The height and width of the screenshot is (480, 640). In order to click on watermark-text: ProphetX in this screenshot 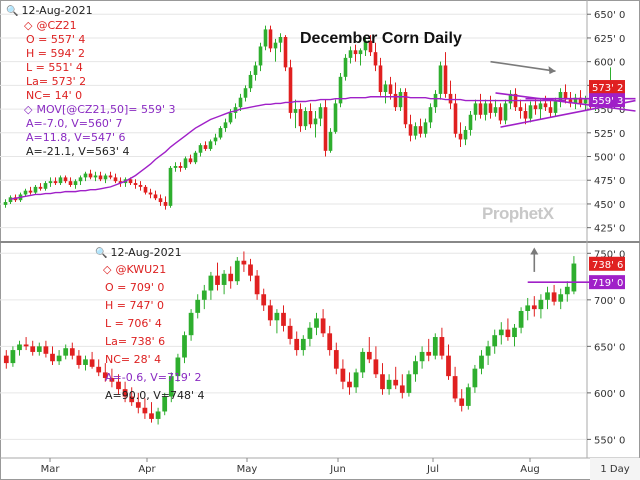, I will do `click(518, 213)`.